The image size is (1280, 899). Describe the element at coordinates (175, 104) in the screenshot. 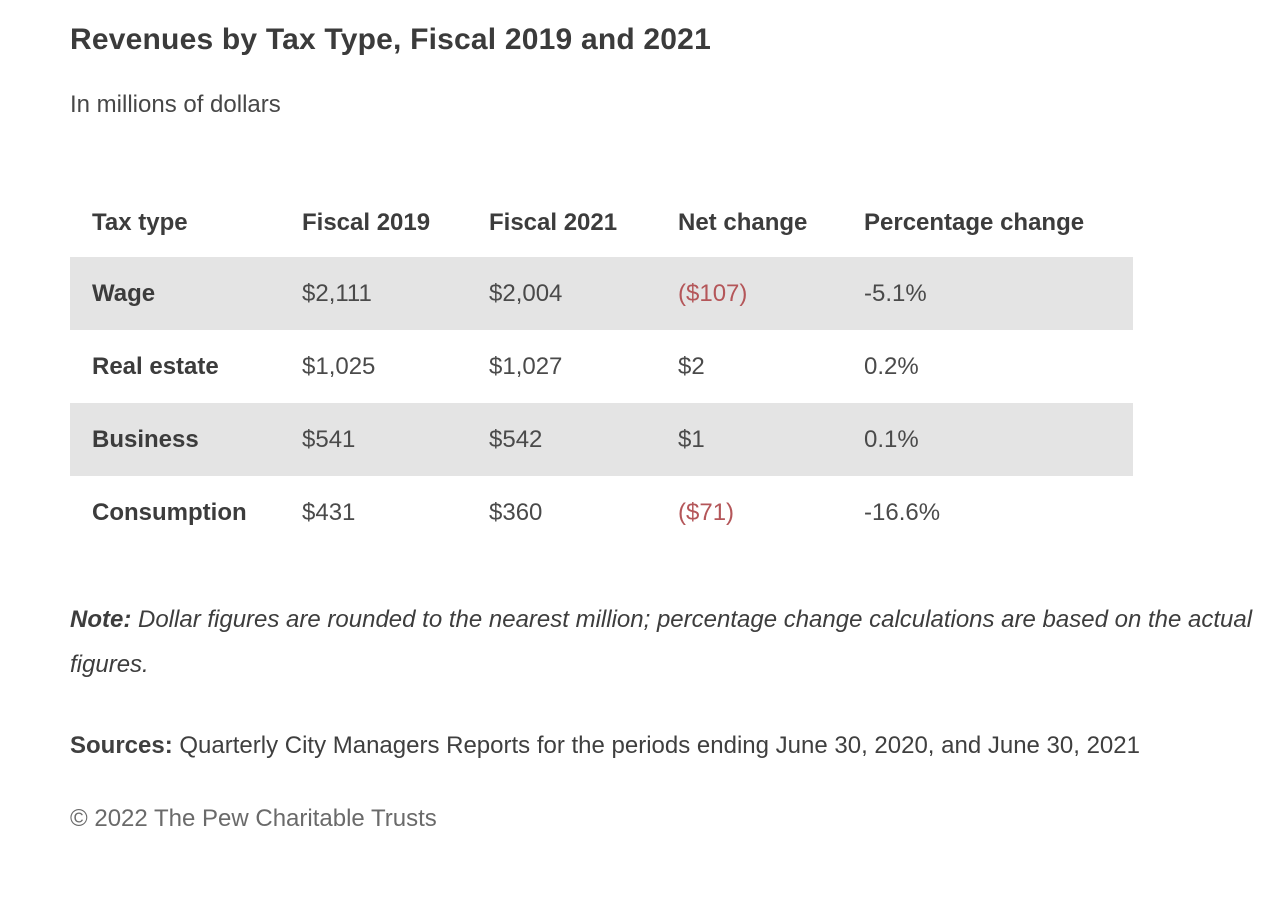

I see `page-subtitle: In millions of dollars` at that location.